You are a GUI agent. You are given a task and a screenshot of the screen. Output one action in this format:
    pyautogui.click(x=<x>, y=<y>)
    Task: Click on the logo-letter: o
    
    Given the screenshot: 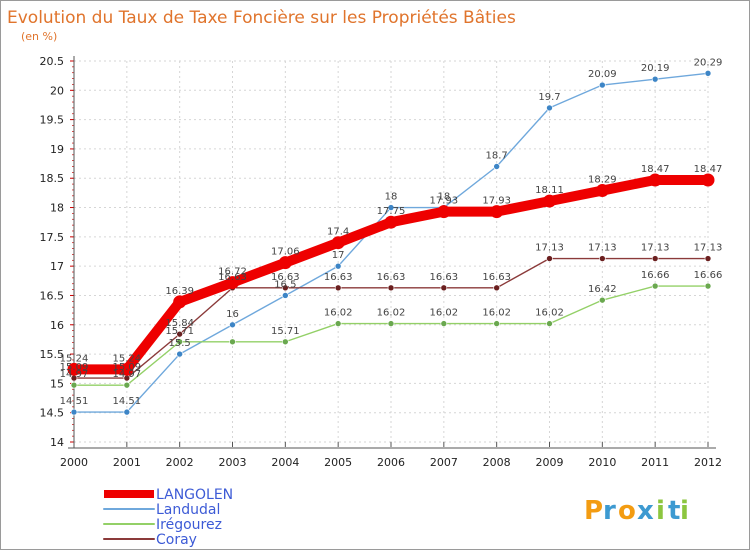 What is the action you would take?
    pyautogui.click(x=627, y=511)
    